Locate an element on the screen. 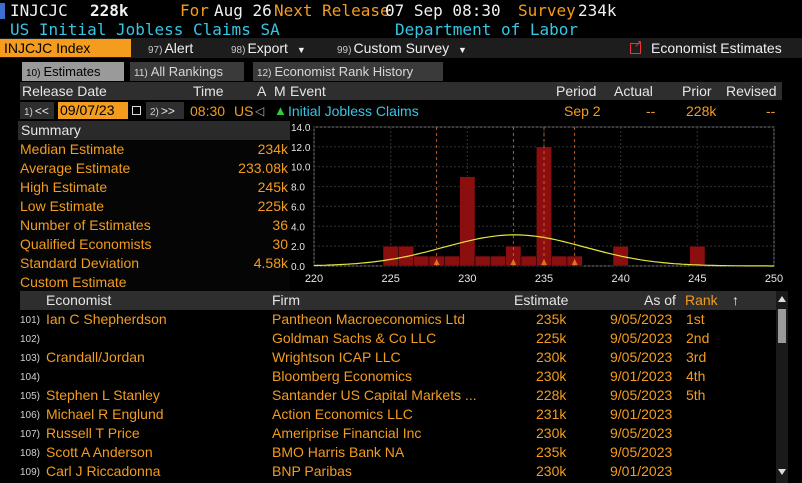 Image resolution: width=802 pixels, height=483 pixels. table-scrollbar is located at coordinates (782, 387).